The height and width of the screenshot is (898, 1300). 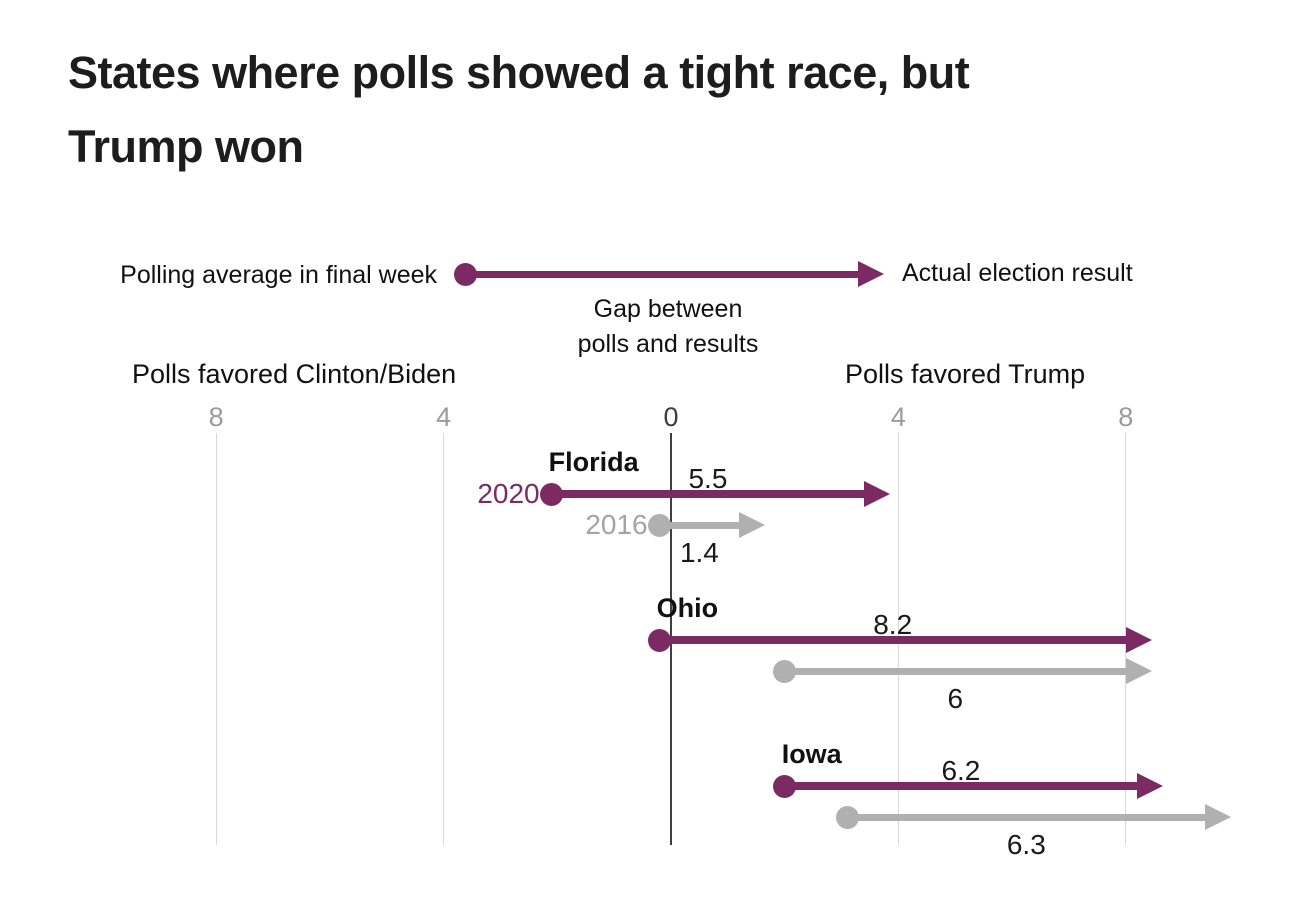 What do you see at coordinates (871, 274) in the screenshot?
I see `legend-arrow-head` at bounding box center [871, 274].